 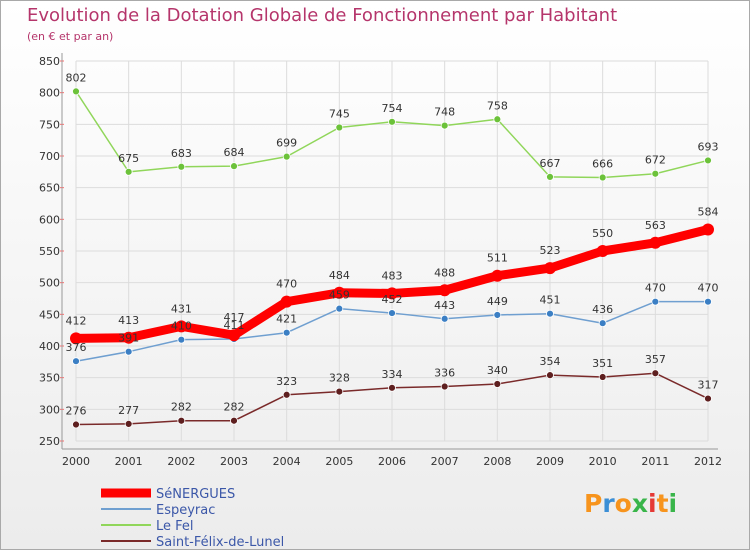 I want to click on x-tick-label: 2000, so click(x=76, y=461).